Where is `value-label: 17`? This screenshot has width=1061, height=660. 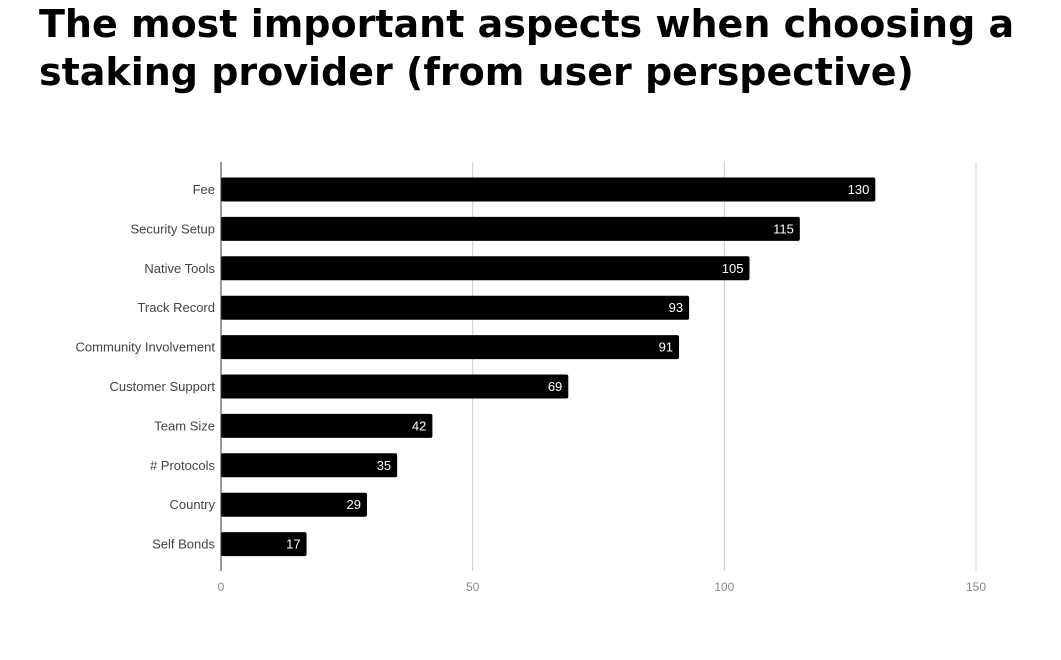 value-label: 17 is located at coordinates (293, 544).